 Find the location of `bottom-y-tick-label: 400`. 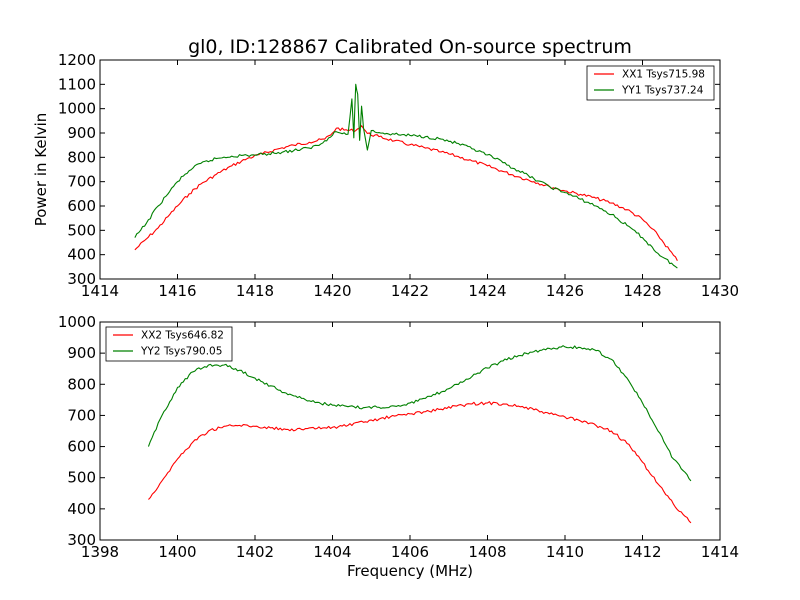

bottom-y-tick-label: 400 is located at coordinates (81, 509).